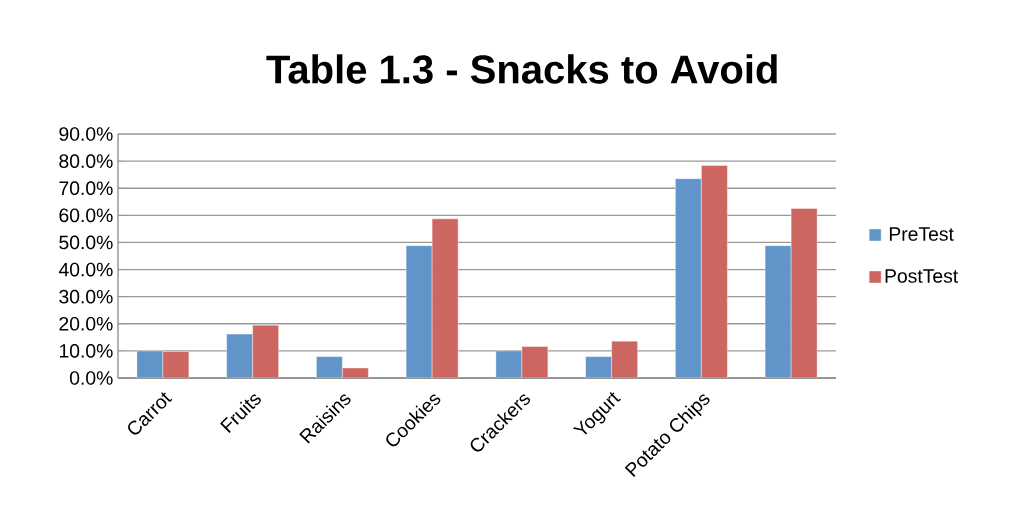 This screenshot has width=1024, height=525. What do you see at coordinates (86, 161) in the screenshot?
I see `y-tick-label: 80.0%` at bounding box center [86, 161].